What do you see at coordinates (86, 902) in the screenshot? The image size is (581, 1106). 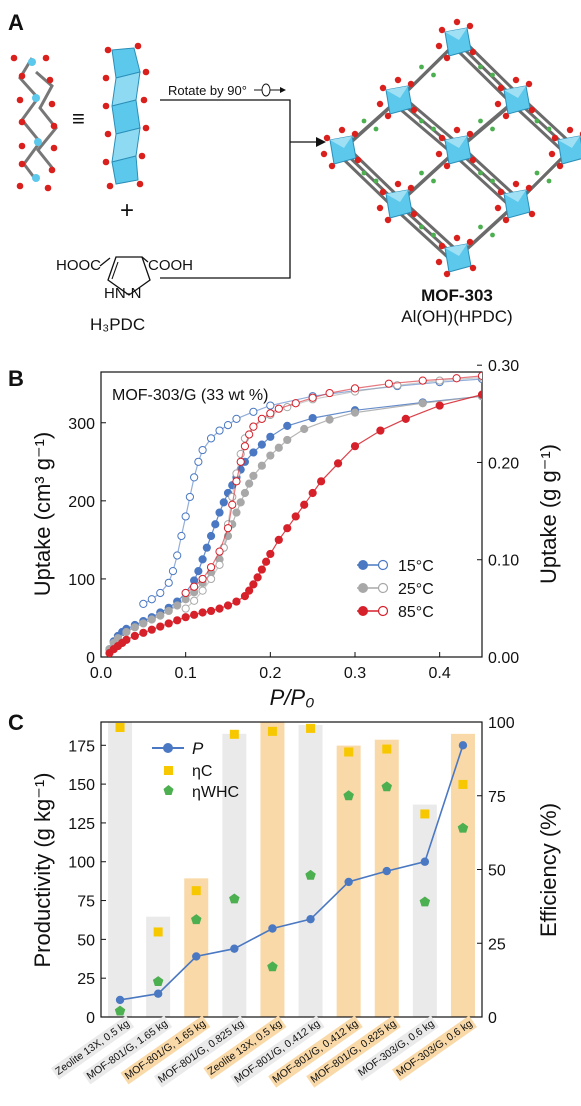 I see `c-ytick-label: 75` at bounding box center [86, 902].